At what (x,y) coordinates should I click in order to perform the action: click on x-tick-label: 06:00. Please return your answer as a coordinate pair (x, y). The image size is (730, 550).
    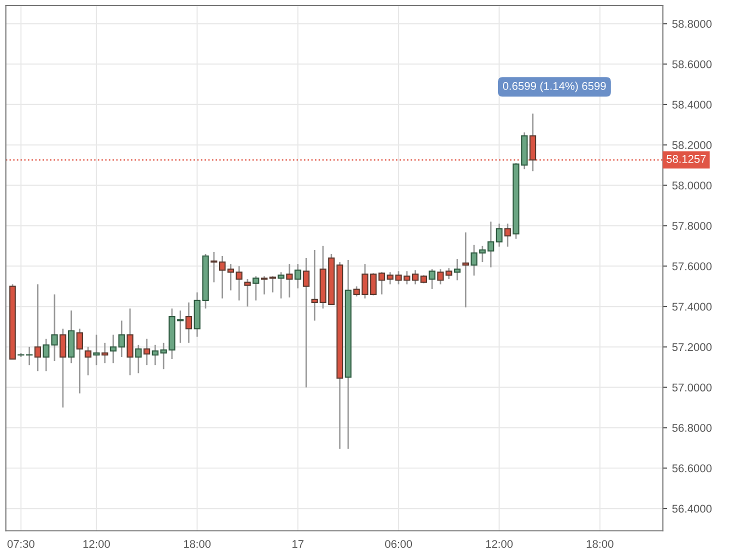
    Looking at the image, I should click on (398, 544).